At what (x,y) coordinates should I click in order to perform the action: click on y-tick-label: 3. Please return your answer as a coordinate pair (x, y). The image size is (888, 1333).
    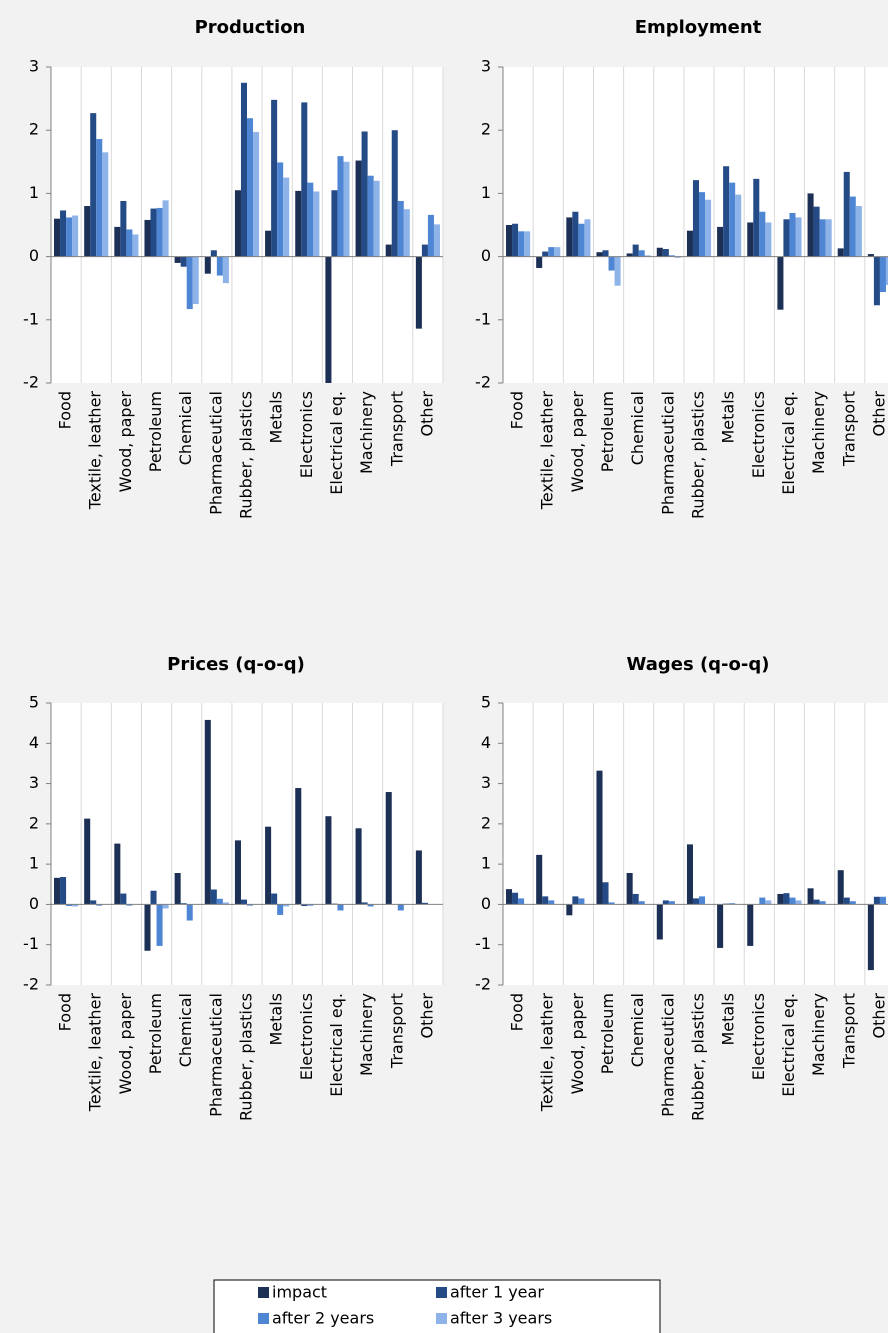
    Looking at the image, I should click on (34, 66).